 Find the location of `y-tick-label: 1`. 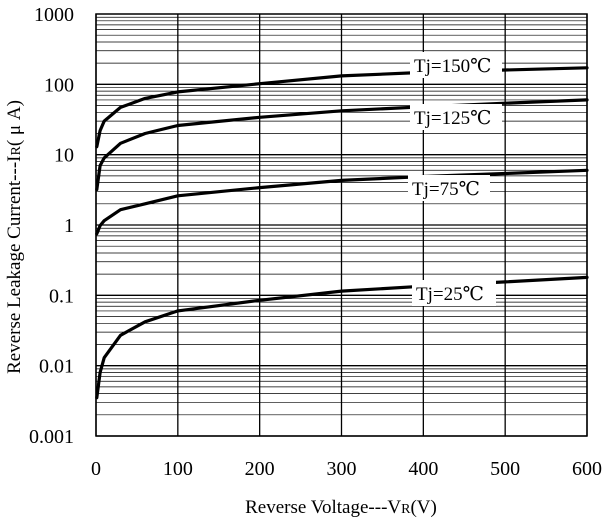

y-tick-label: 1 is located at coordinates (69, 226).